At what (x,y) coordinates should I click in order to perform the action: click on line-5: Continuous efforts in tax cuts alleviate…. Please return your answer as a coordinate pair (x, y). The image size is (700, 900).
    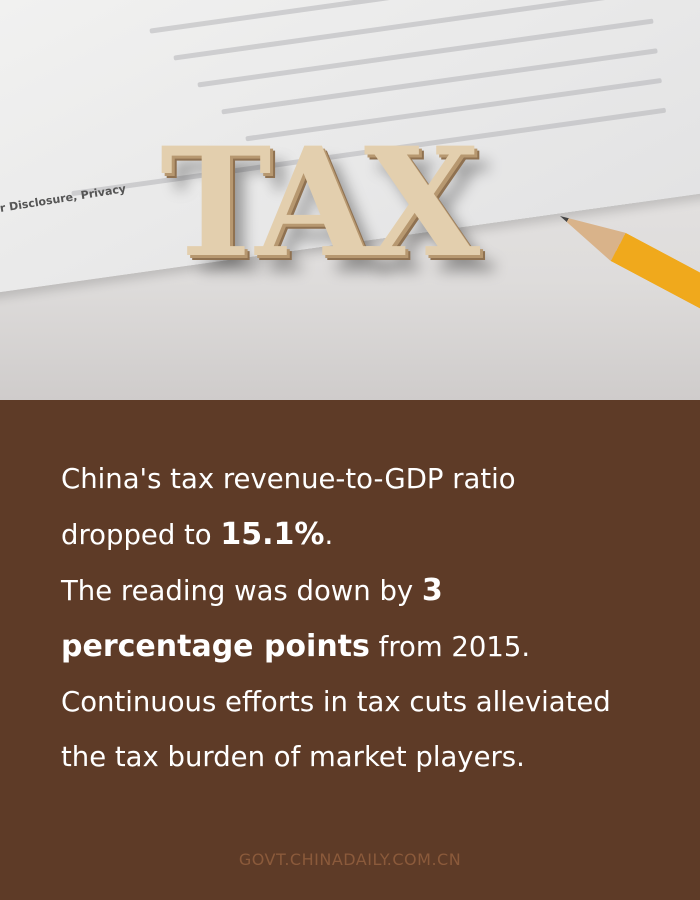
    Looking at the image, I should click on (336, 702).